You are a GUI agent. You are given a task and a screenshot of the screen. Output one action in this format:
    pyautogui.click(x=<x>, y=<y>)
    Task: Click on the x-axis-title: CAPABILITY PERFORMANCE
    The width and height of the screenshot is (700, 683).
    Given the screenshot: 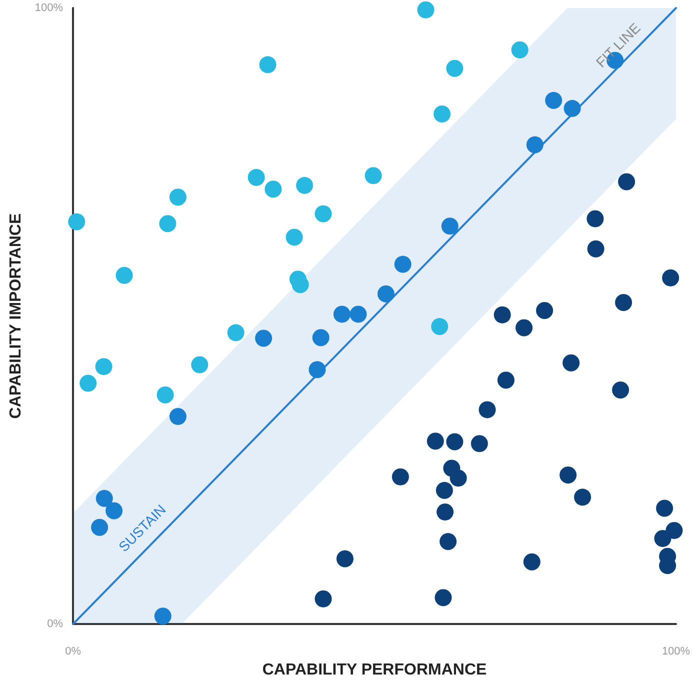 What is the action you would take?
    pyautogui.click(x=374, y=670)
    